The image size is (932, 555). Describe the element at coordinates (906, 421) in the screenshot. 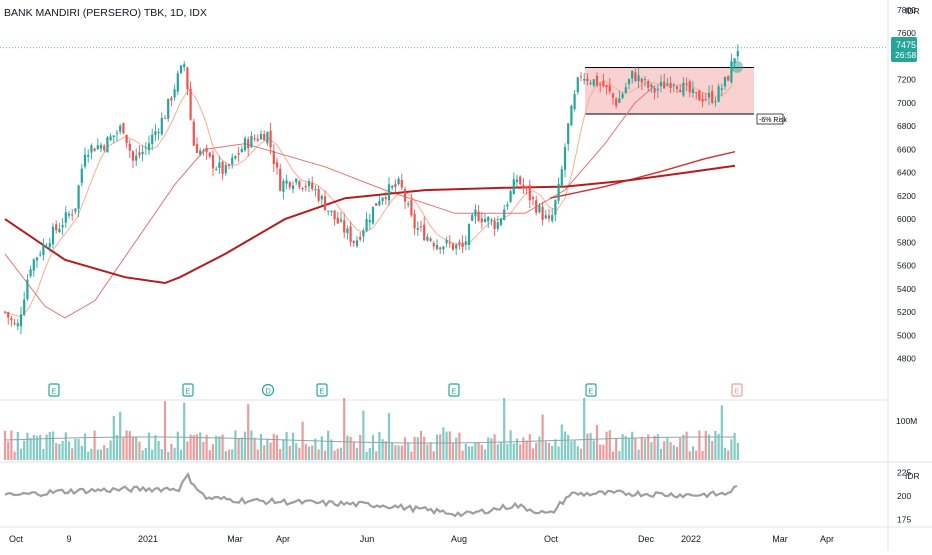

I see `volume-axis-label: 100M` at that location.